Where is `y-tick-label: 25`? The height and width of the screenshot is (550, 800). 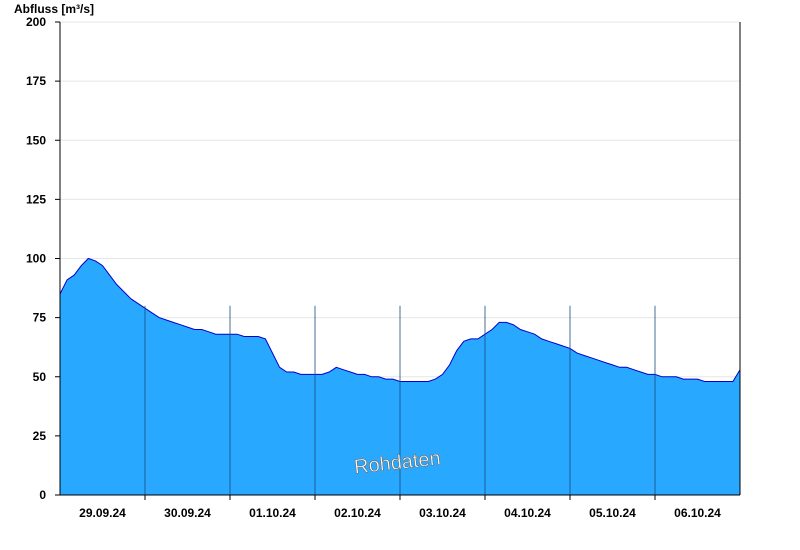
y-tick-label: 25 is located at coordinates (40, 436).